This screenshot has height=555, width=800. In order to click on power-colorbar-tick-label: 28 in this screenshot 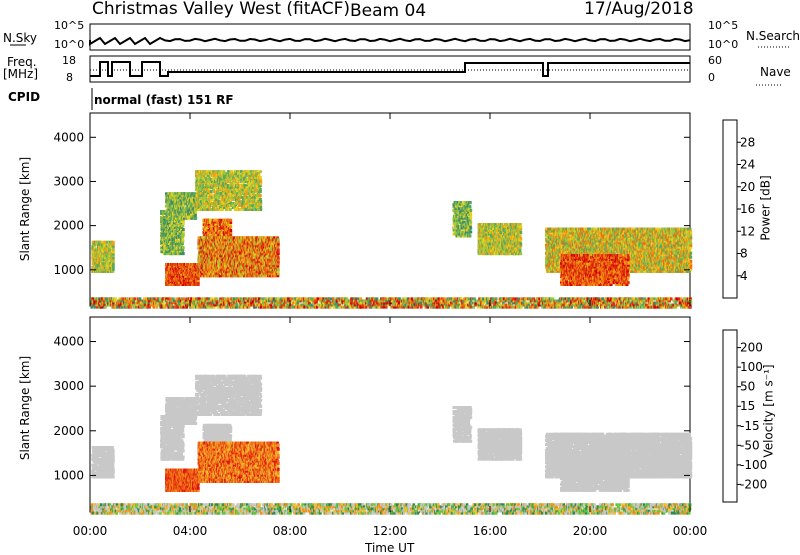, I will do `click(747, 142)`.